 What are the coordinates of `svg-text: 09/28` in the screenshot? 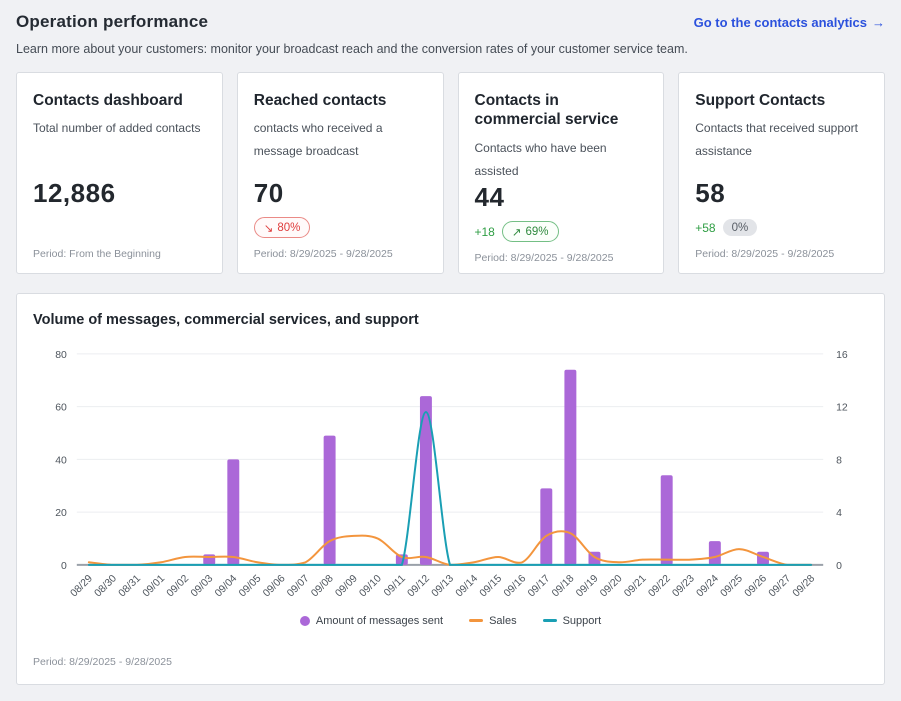 It's located at (804, 586).